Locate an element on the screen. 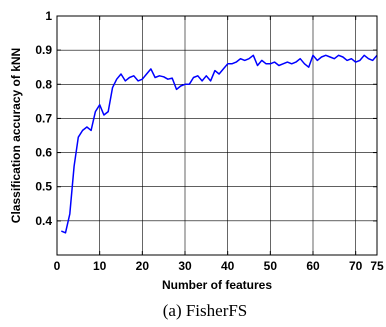 The image size is (386, 327). y-tick-label: 0.8 is located at coordinates (43, 84).